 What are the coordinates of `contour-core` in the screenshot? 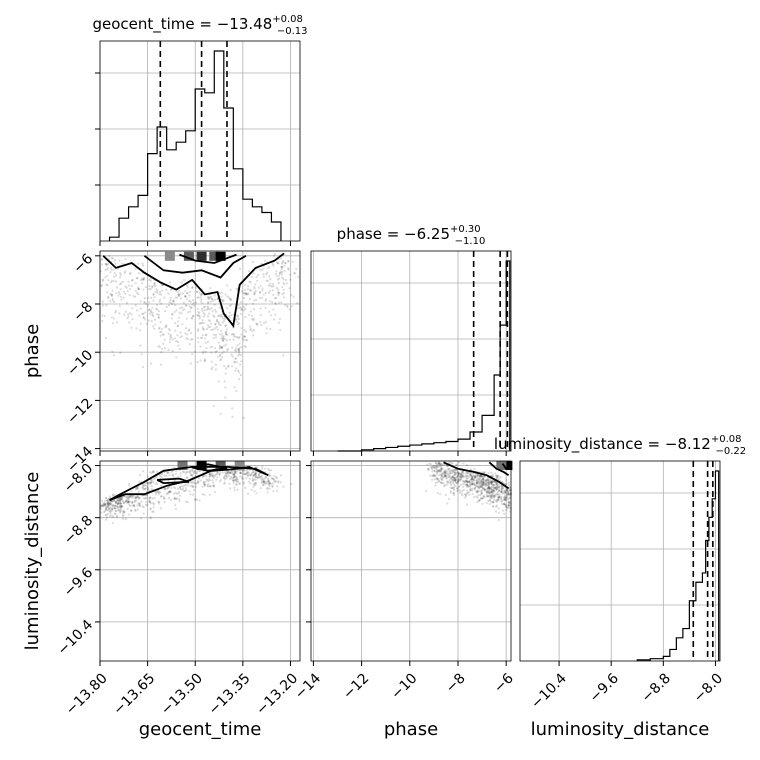 It's located at (209, 467).